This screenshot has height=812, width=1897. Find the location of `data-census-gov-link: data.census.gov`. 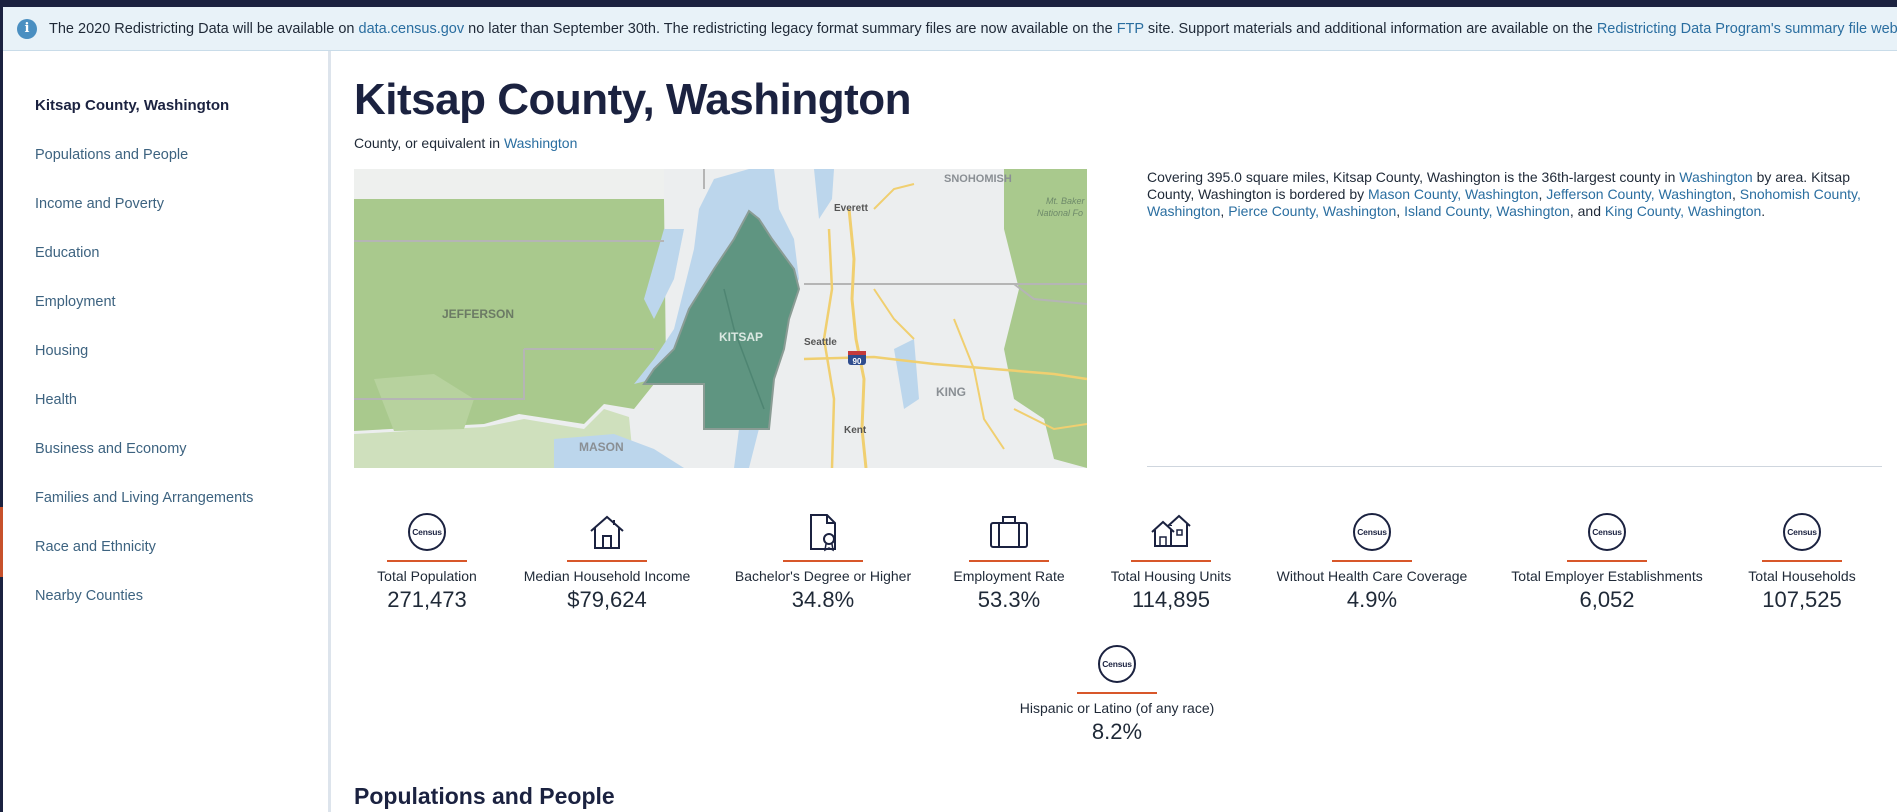

data-census-gov-link: data.census.gov is located at coordinates (411, 28).